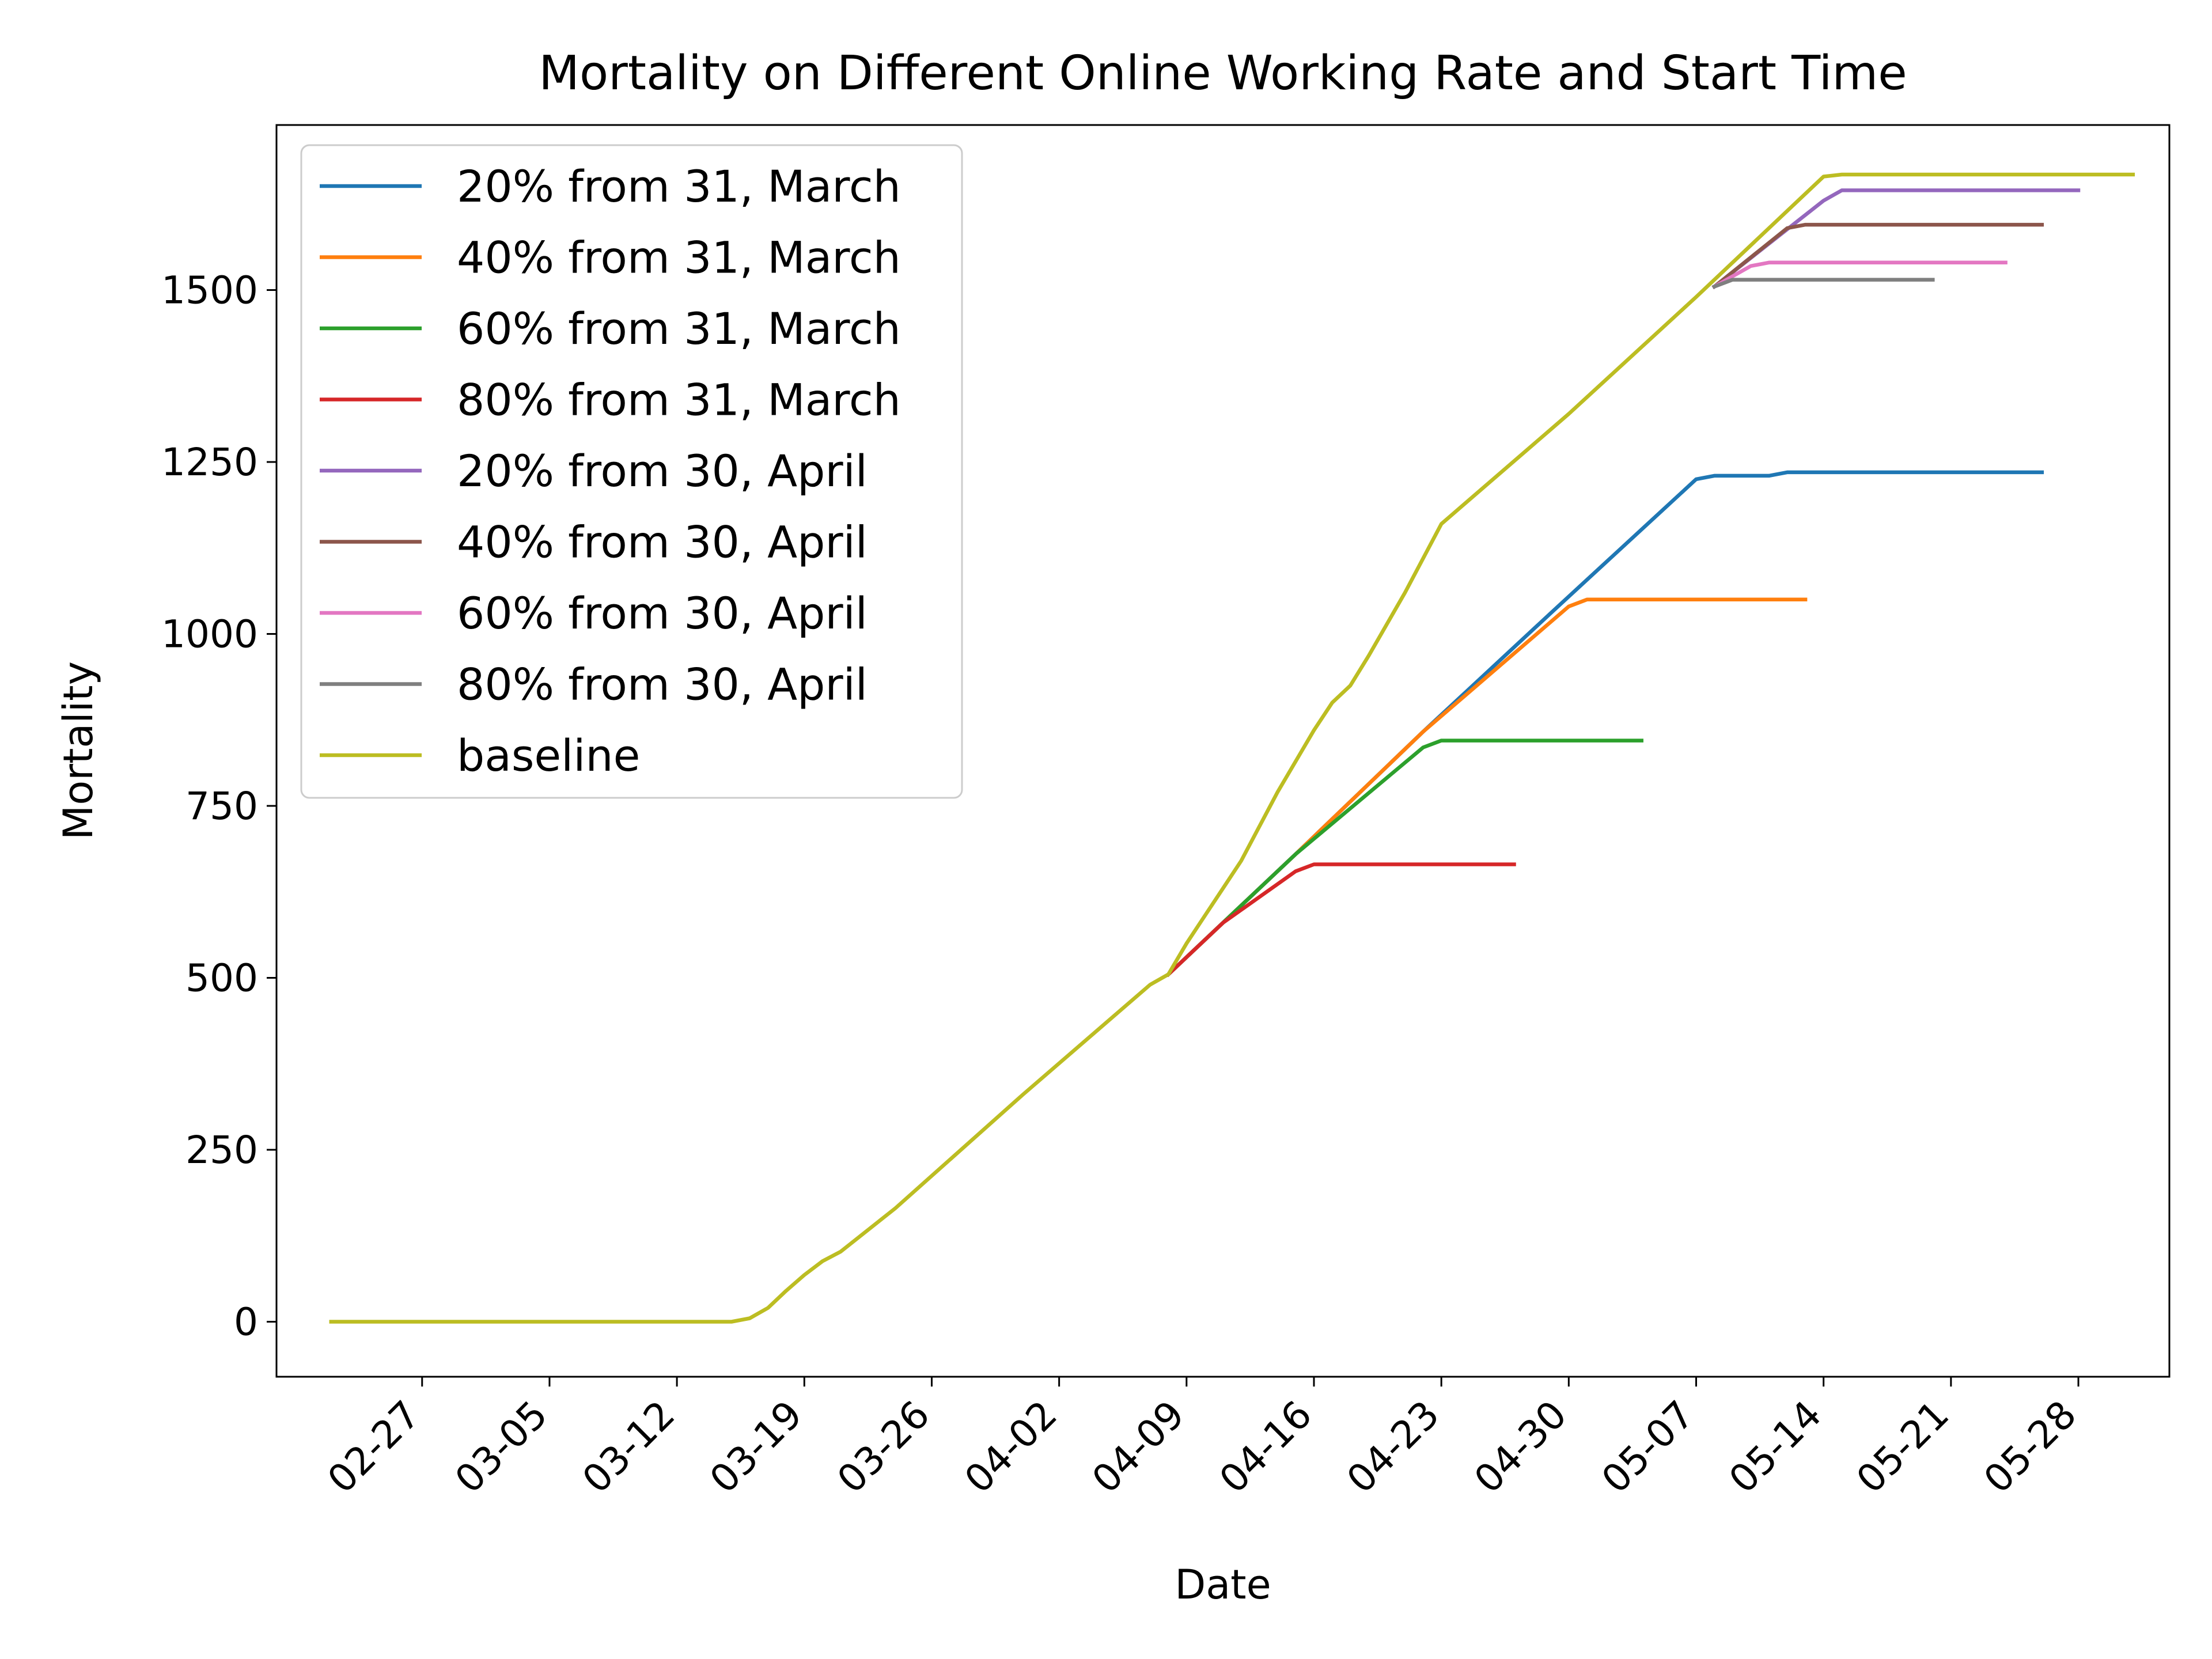 This screenshot has height=1659, width=2212. I want to click on y-tick-label: 1500, so click(209, 290).